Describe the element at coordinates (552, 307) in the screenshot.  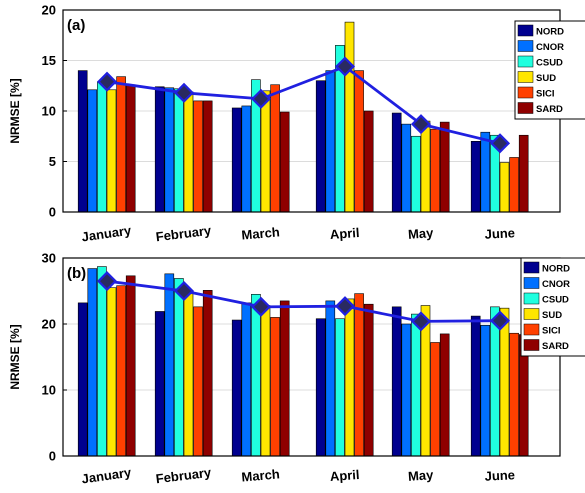
I see `legend: NORD CNOR CSUD SUD SICI SARD` at that location.